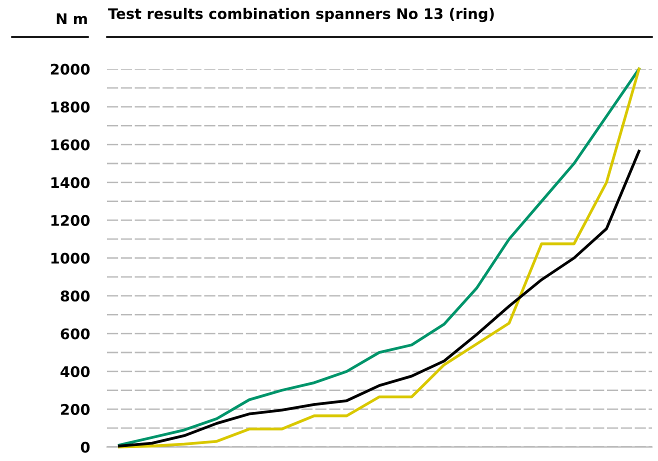 Image resolution: width=658 pixels, height=461 pixels. Describe the element at coordinates (70, 144) in the screenshot. I see `y-tick-label: 1600` at that location.